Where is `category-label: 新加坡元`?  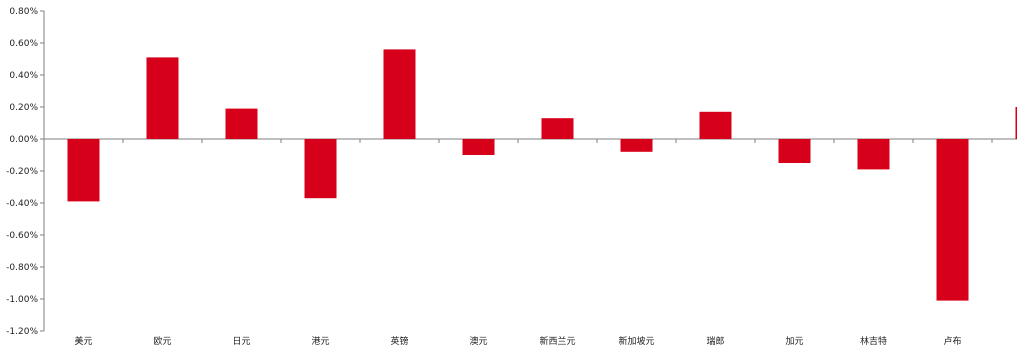 category-label: 新加坡元 is located at coordinates (636, 341).